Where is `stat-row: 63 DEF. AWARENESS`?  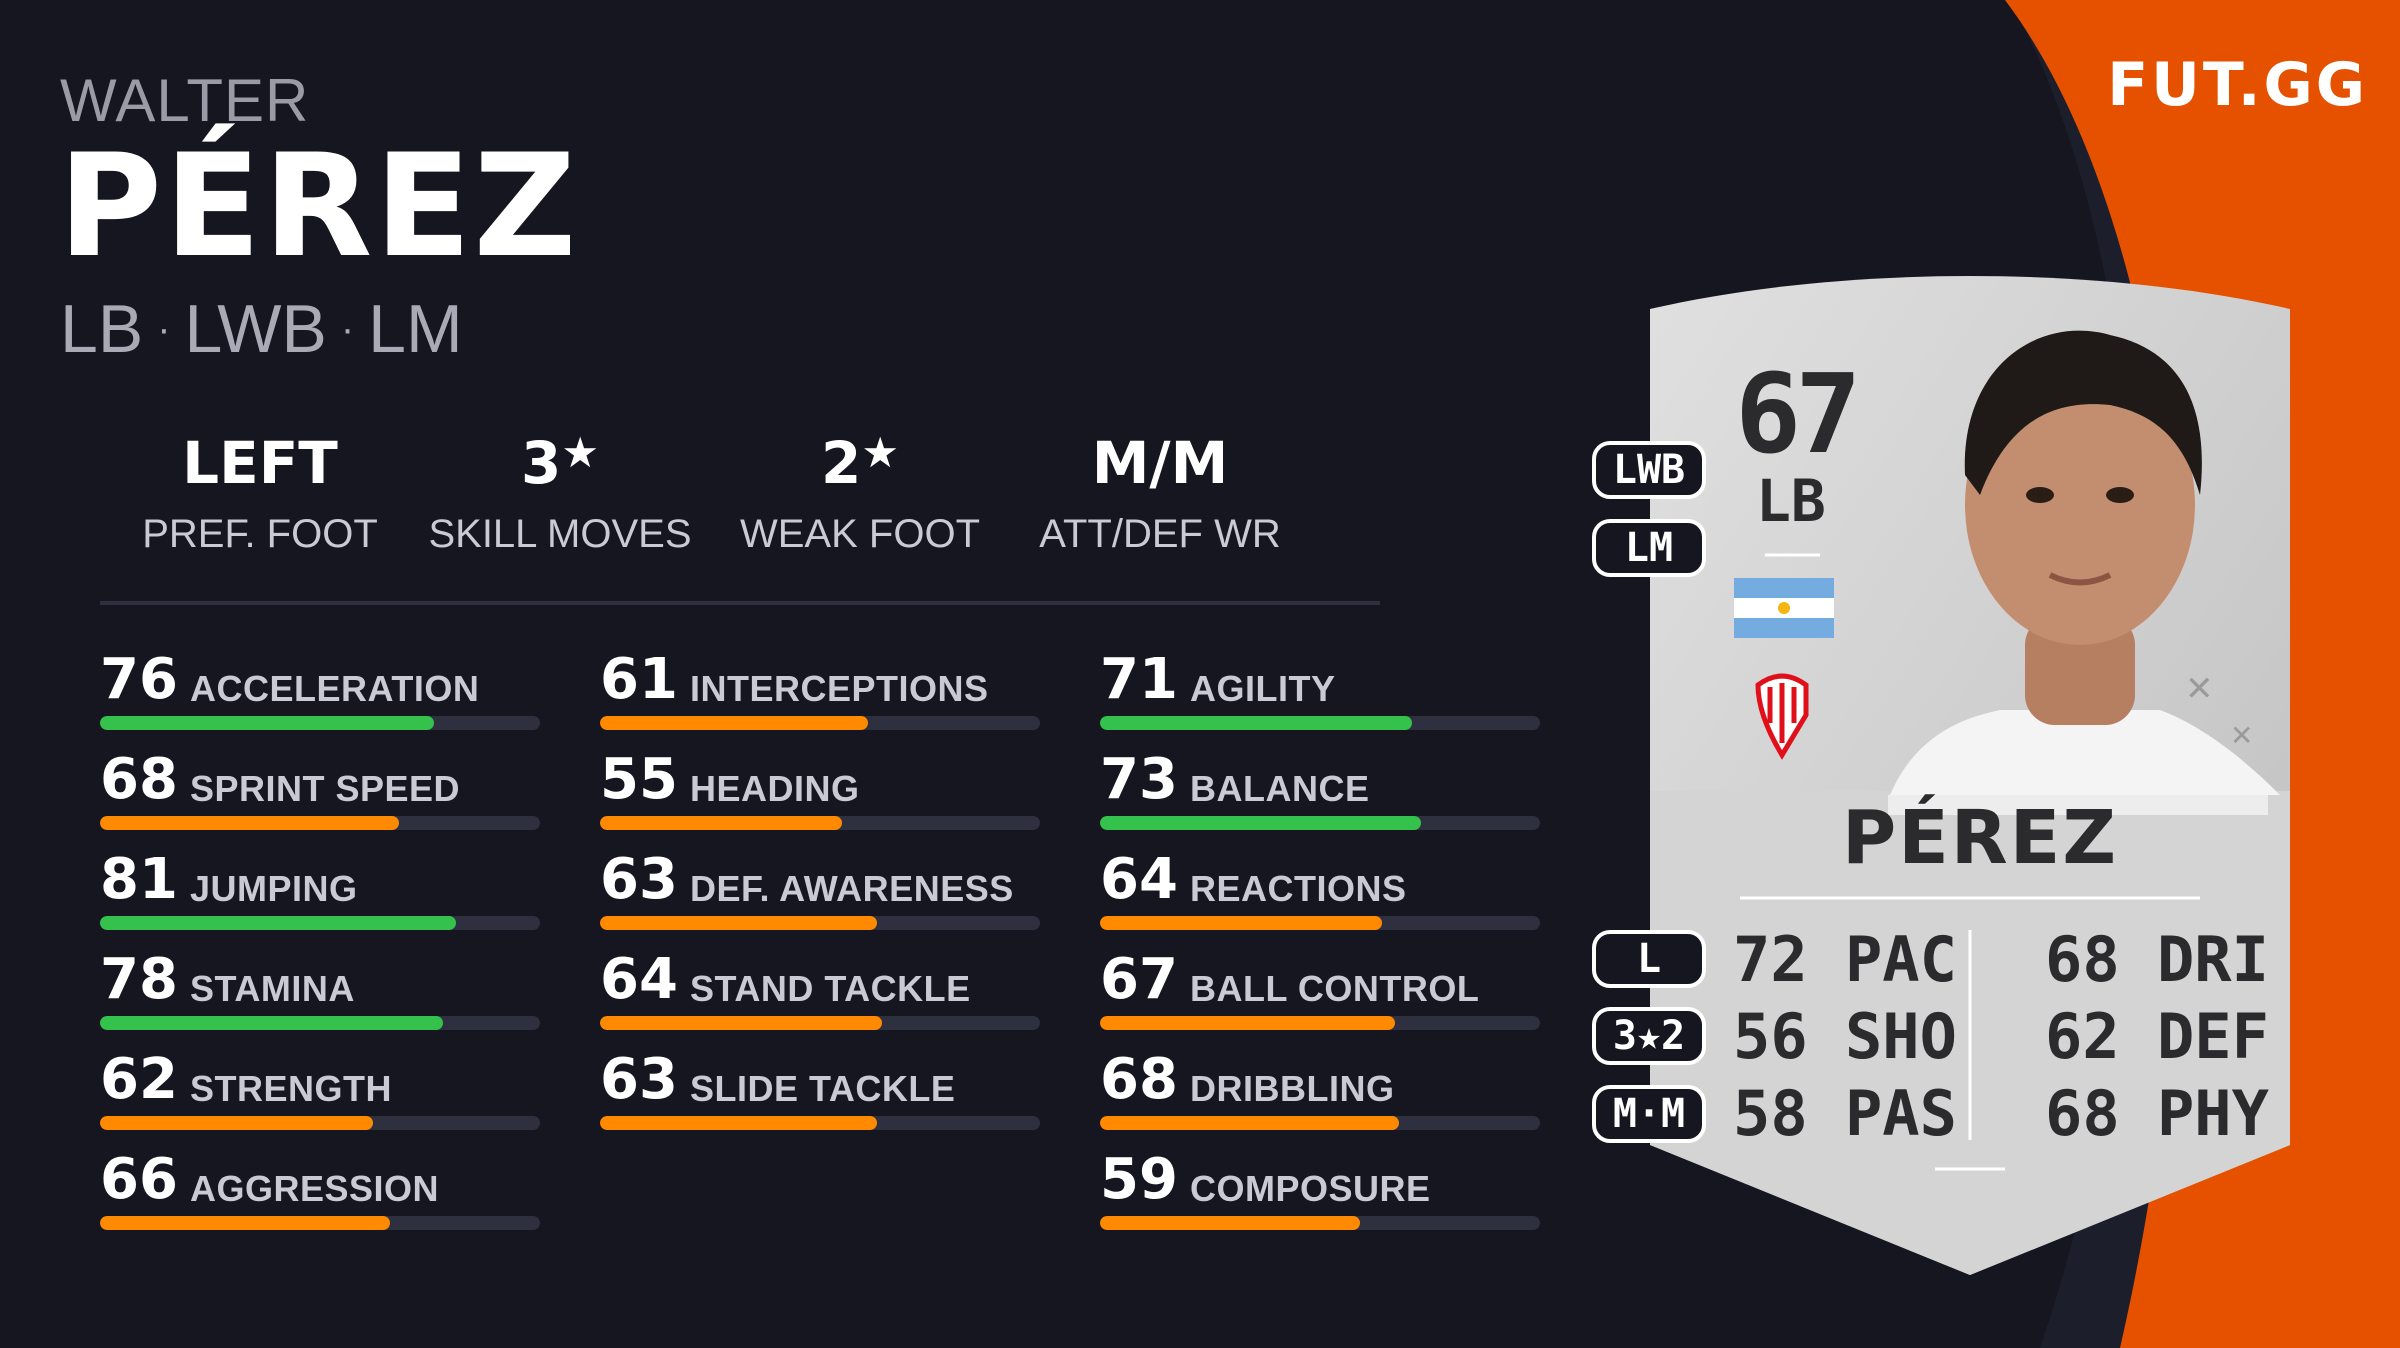
stat-row: 63 DEF. AWARENESS is located at coordinates (820, 898).